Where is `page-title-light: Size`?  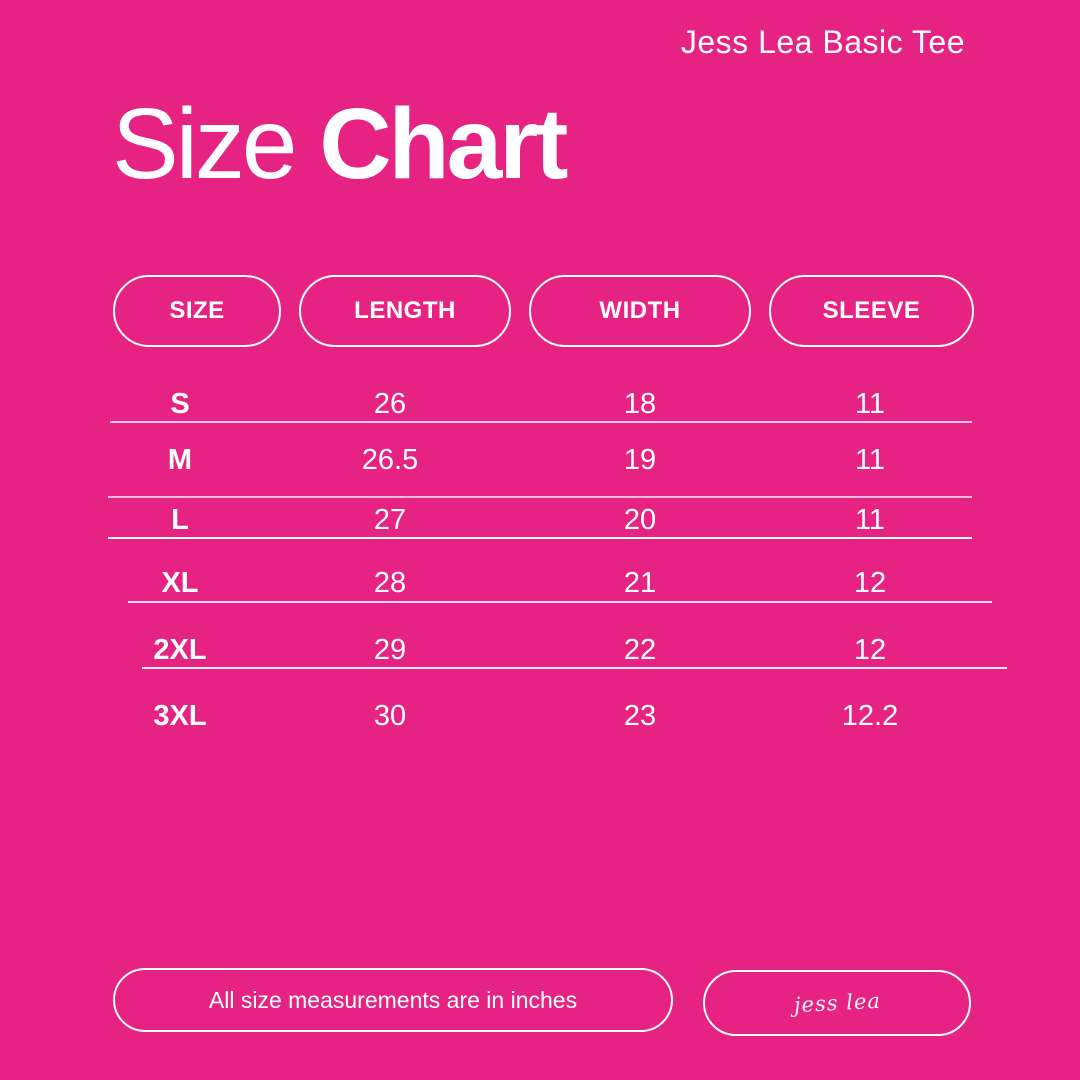
page-title-light: Size is located at coordinates (205, 144).